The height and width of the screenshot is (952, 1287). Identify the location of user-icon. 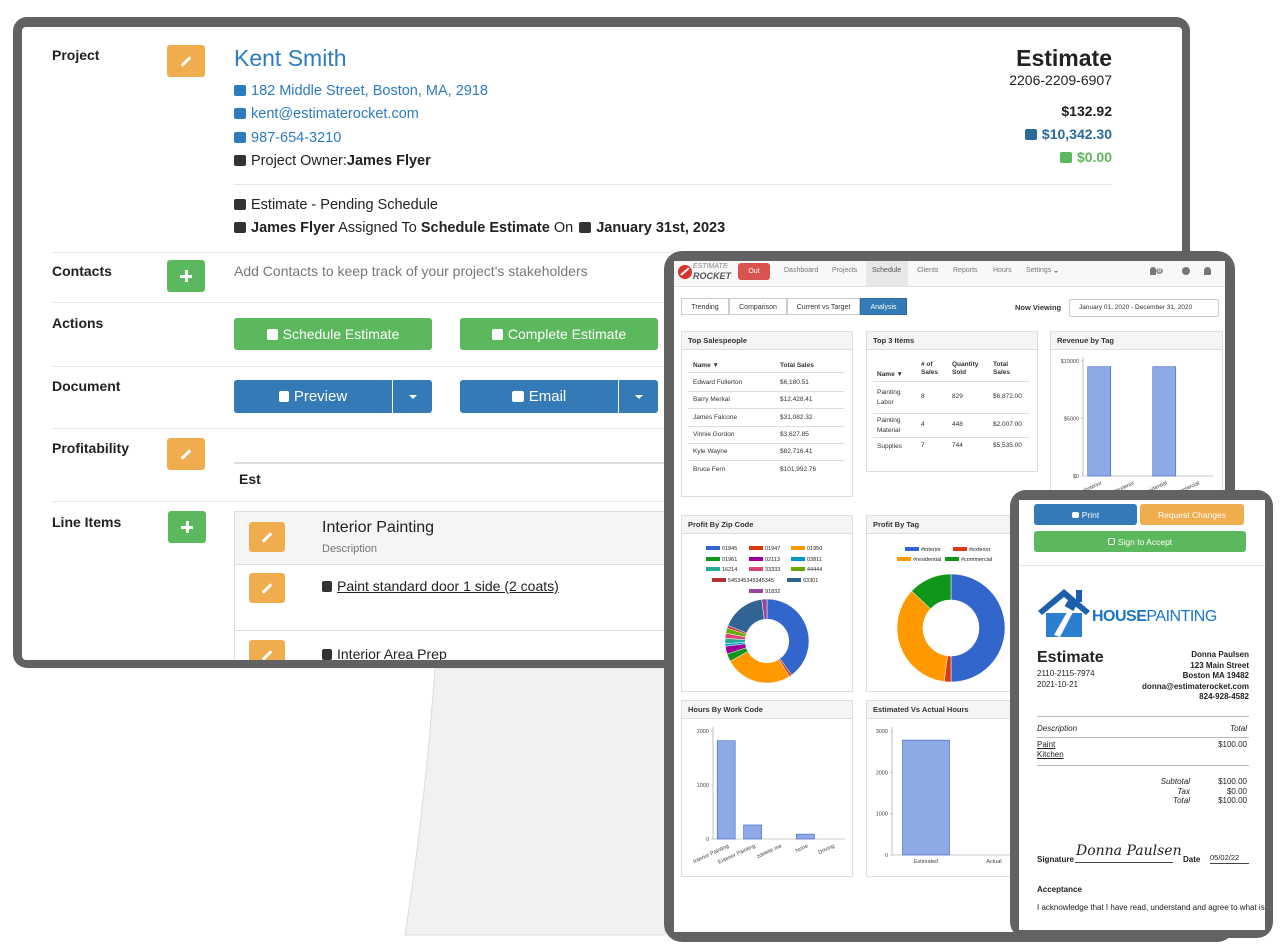
(1207, 271).